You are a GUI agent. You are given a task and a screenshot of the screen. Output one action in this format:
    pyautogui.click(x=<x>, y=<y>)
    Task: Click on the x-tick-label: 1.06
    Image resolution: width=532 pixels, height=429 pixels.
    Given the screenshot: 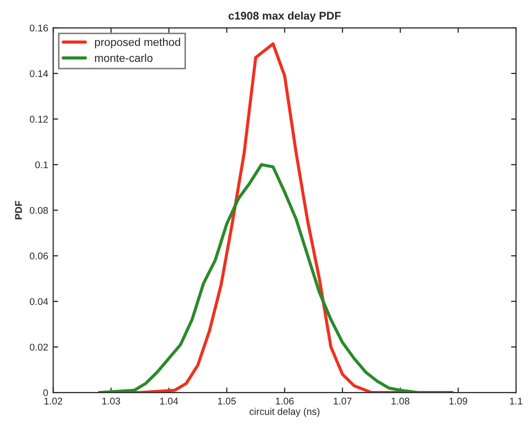 What is the action you would take?
    pyautogui.click(x=285, y=401)
    